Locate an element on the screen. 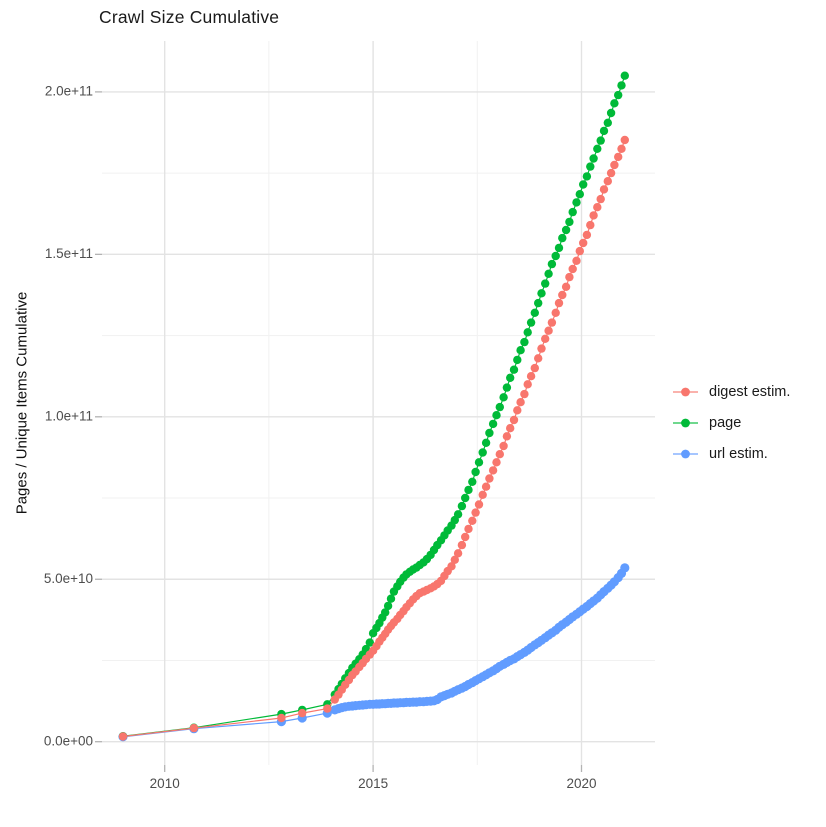  y-tick-label: 0.0e+00 is located at coordinates (68, 740).